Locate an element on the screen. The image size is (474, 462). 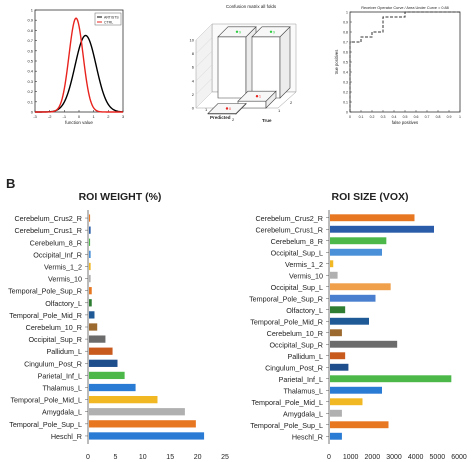
category-label: Occipital_Sup_L is located at coordinates (297, 252).